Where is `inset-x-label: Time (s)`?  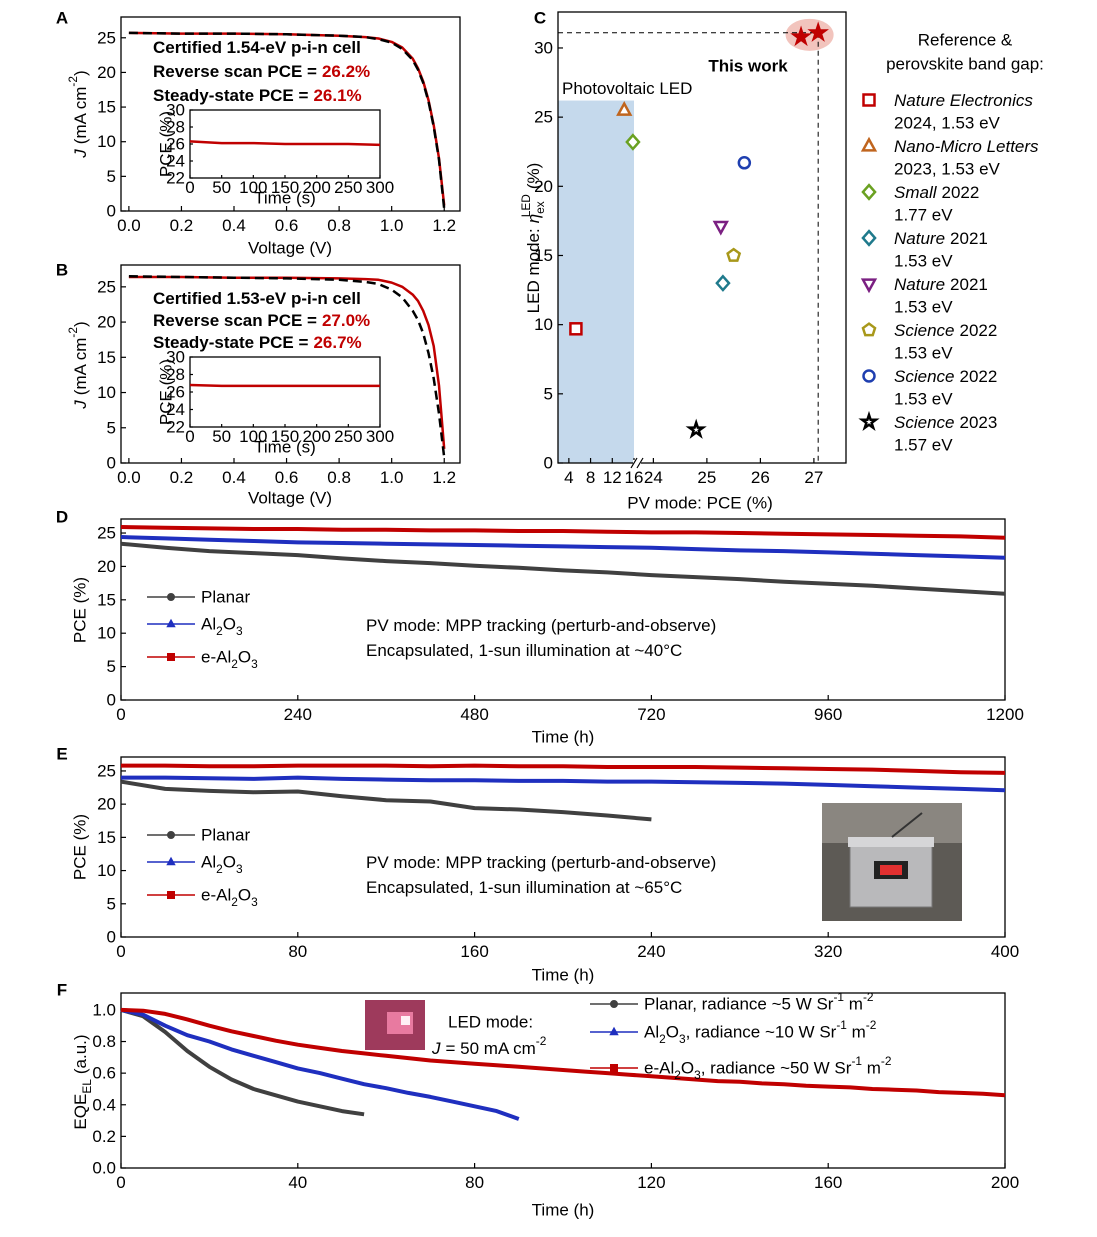
inset-x-label: Time (s) is located at coordinates (285, 198).